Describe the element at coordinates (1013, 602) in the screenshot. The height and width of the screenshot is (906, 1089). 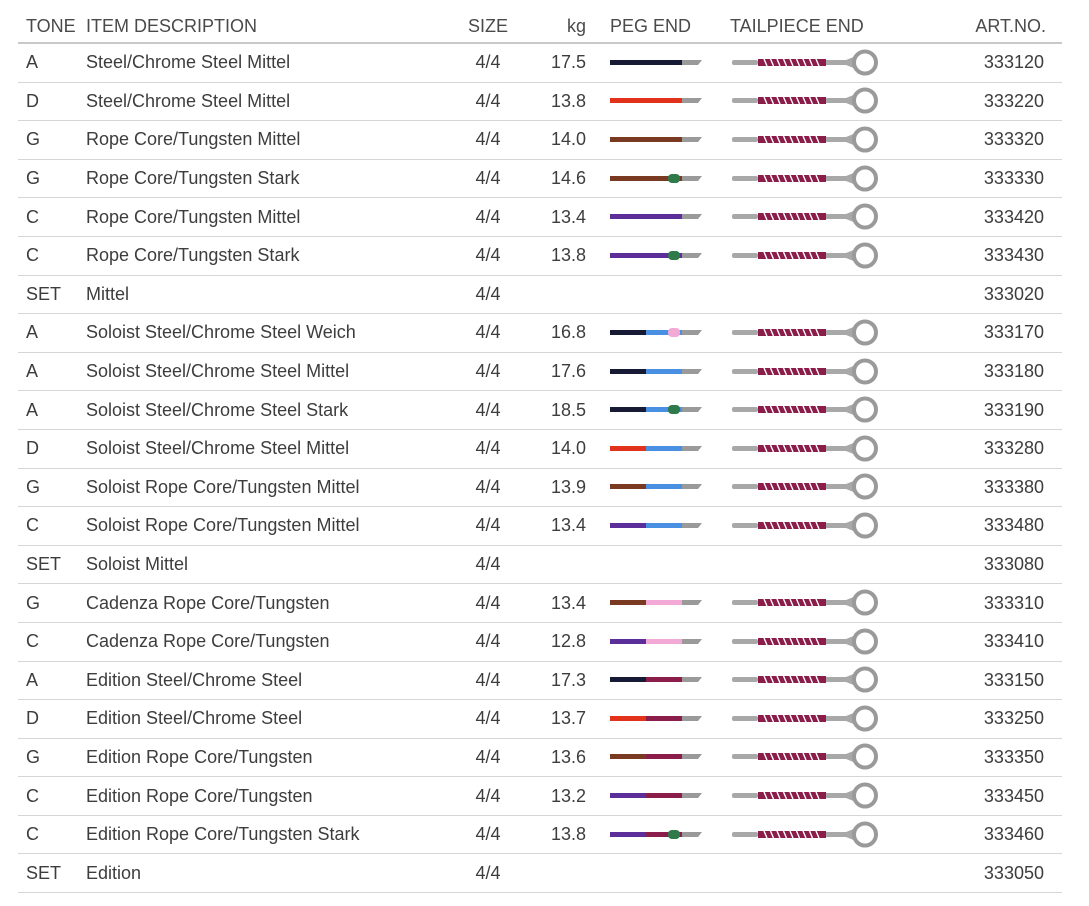
I see `art-no-cell: 333310` at that location.